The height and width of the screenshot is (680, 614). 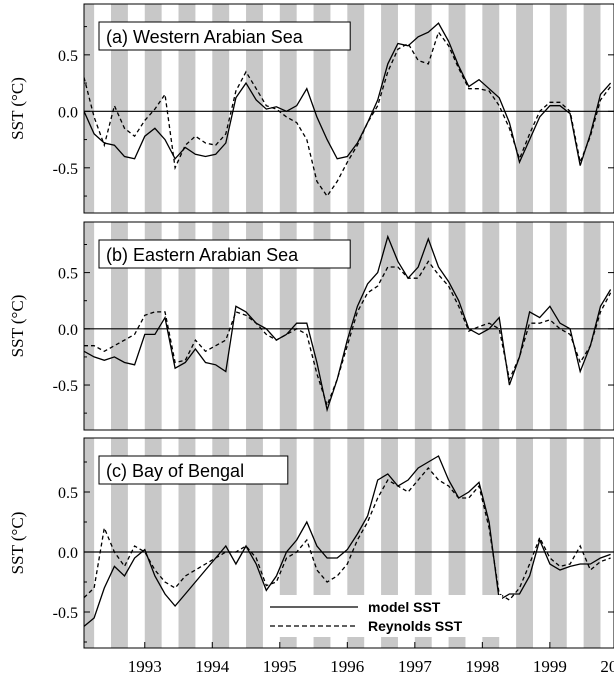 What do you see at coordinates (404, 607) in the screenshot?
I see `legend-label: model SST` at bounding box center [404, 607].